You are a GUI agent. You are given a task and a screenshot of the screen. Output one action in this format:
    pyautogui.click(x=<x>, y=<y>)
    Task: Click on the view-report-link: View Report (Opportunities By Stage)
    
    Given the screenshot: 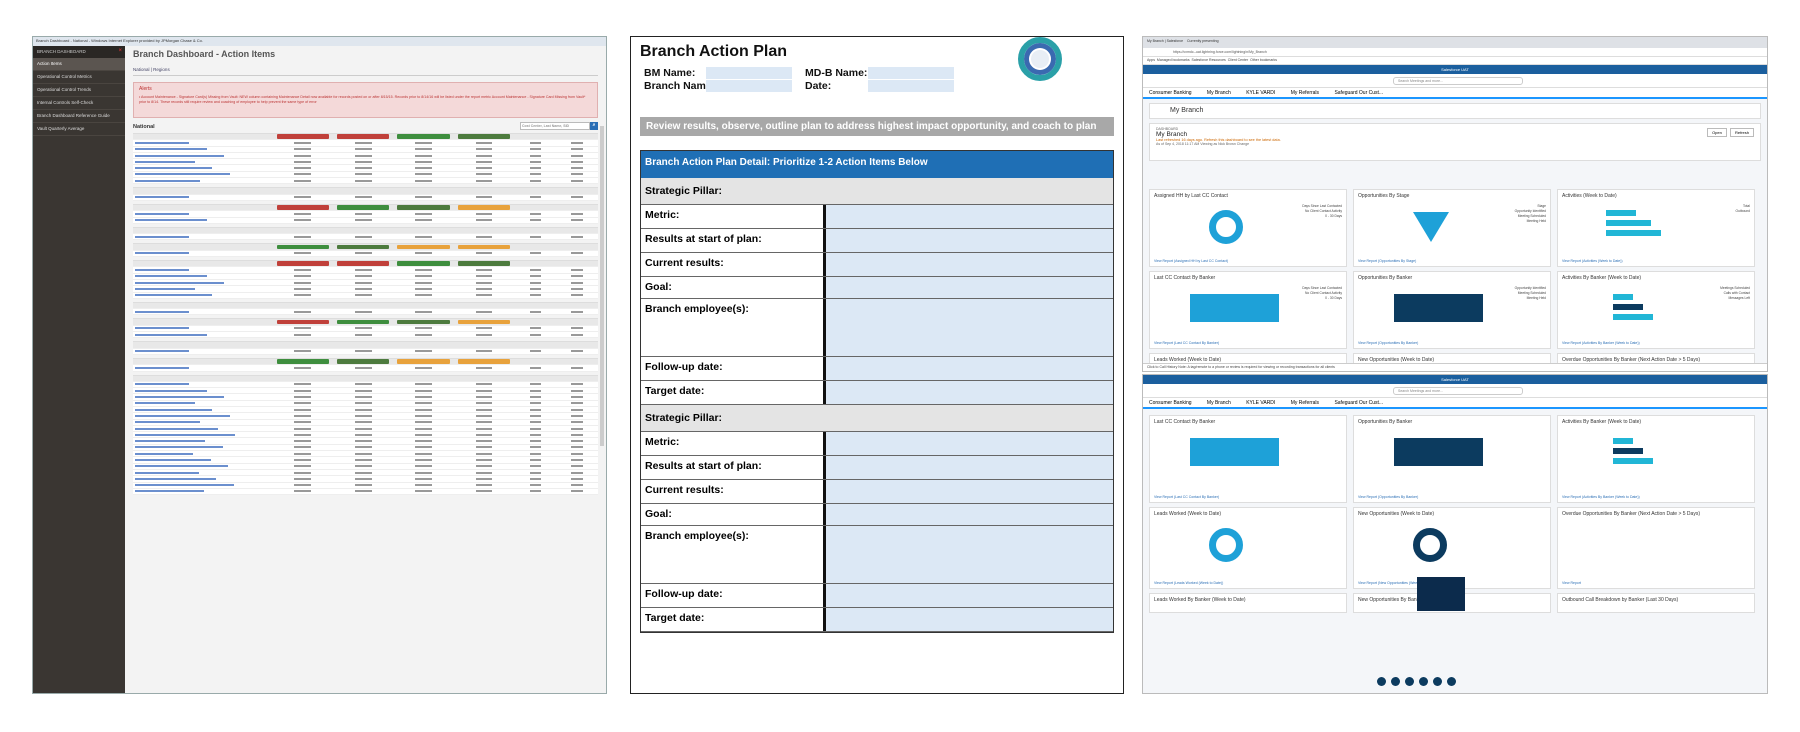 What is the action you would take?
    pyautogui.click(x=1387, y=261)
    